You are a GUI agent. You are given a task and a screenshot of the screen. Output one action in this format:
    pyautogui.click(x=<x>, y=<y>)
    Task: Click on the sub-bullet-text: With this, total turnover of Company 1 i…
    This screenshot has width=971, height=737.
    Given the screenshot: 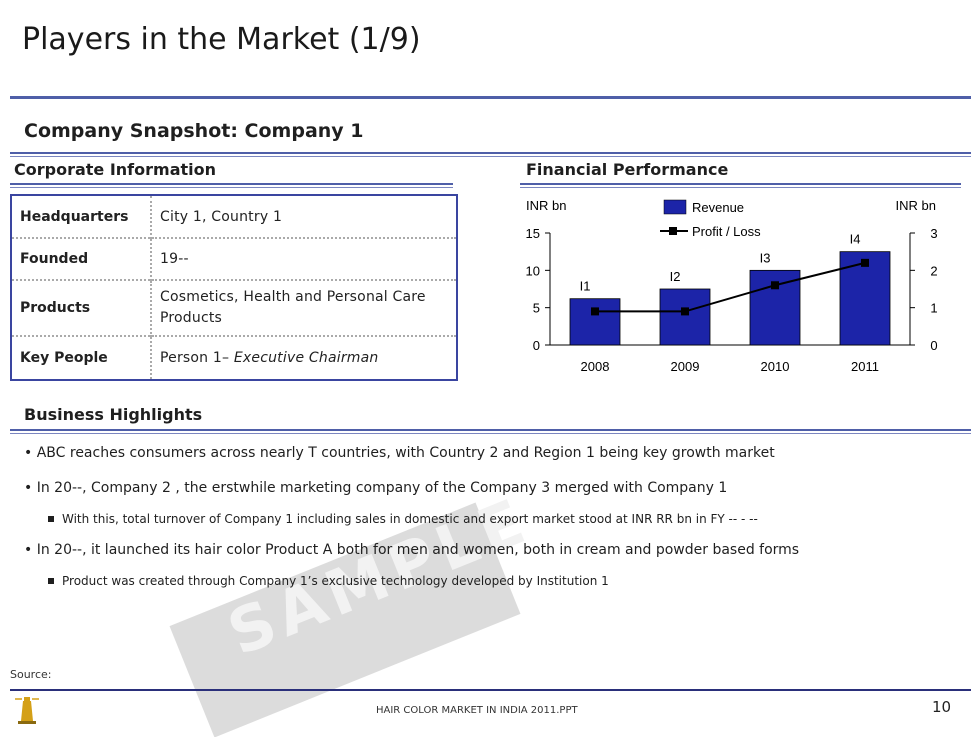 What is the action you would take?
    pyautogui.click(x=410, y=519)
    